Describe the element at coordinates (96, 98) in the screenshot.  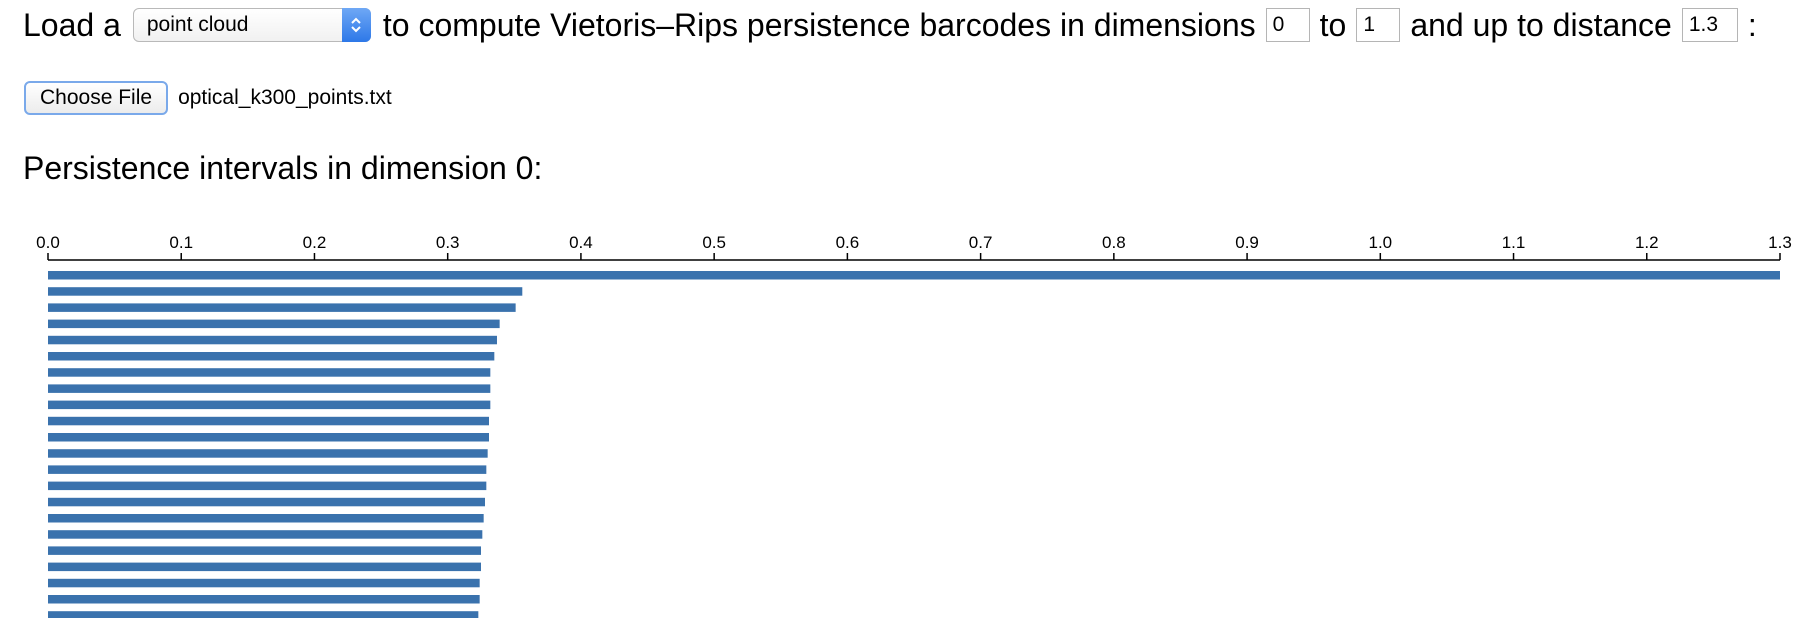
I see `choose-file-button: Choose File` at that location.